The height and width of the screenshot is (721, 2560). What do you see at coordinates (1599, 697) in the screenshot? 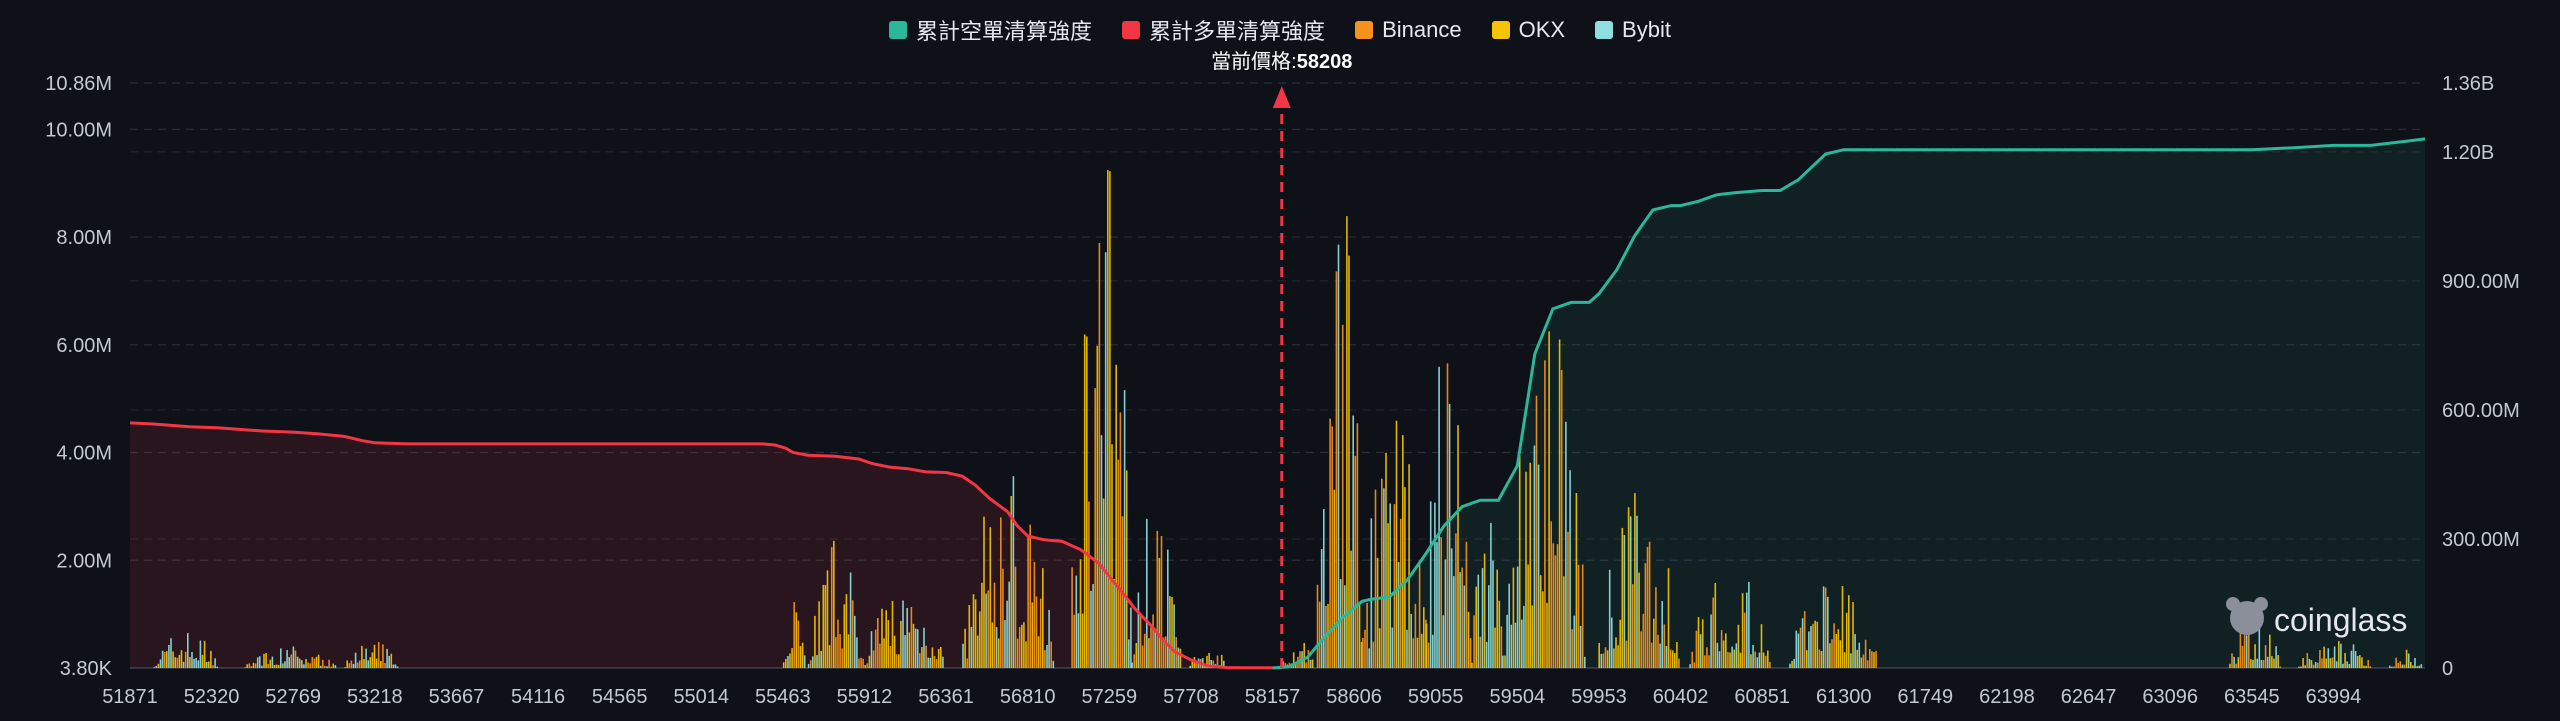
I see `x-tick-label: 59953` at bounding box center [1599, 697].